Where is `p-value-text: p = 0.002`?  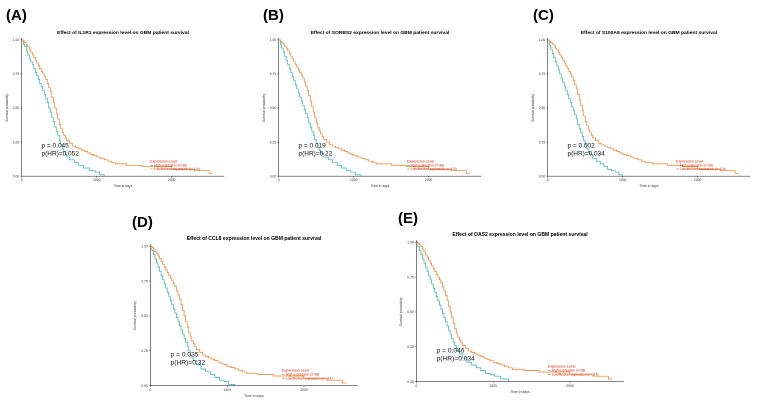
p-value-text: p = 0.002 is located at coordinates (582, 146).